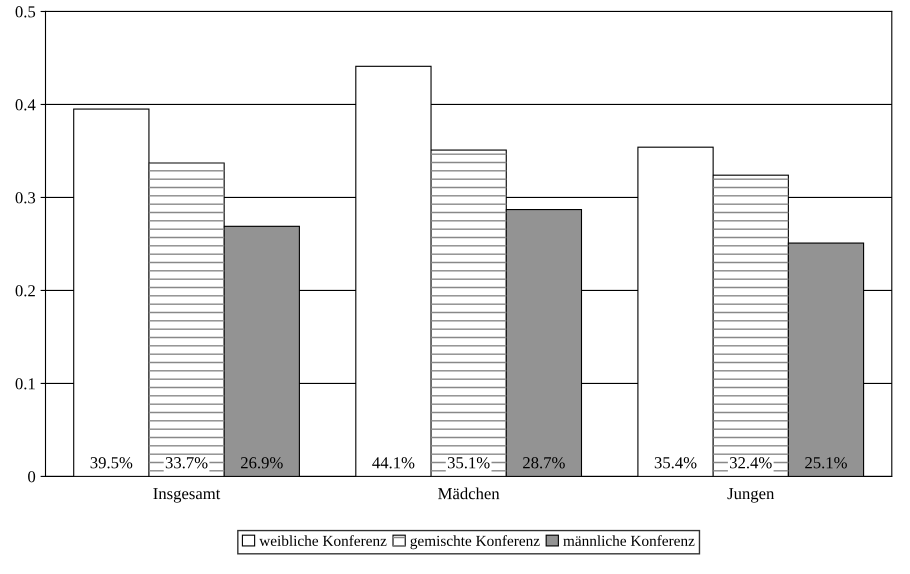  What do you see at coordinates (186, 495) in the screenshot?
I see `x-tick-label: Insgesamt` at bounding box center [186, 495].